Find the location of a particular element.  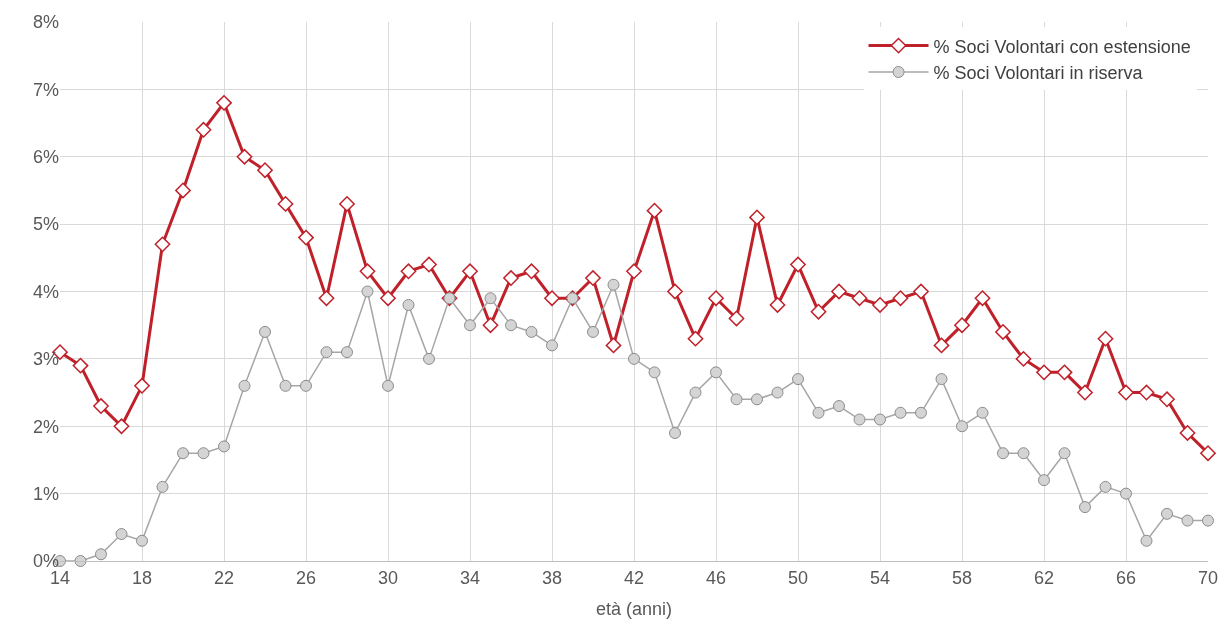

y-tick-label: 4% is located at coordinates (45, 291).